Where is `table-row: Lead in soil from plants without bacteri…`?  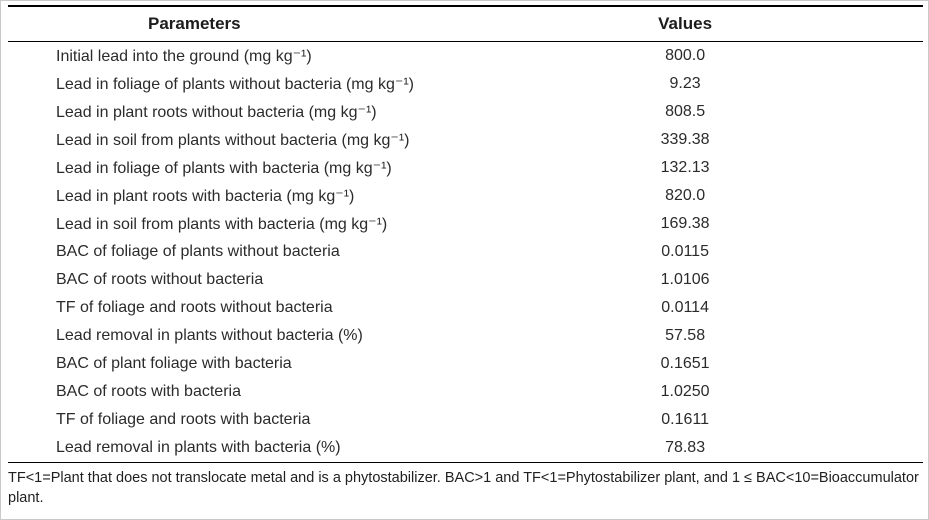
table-row: Lead in soil from plants without bacteri… is located at coordinates (465, 140).